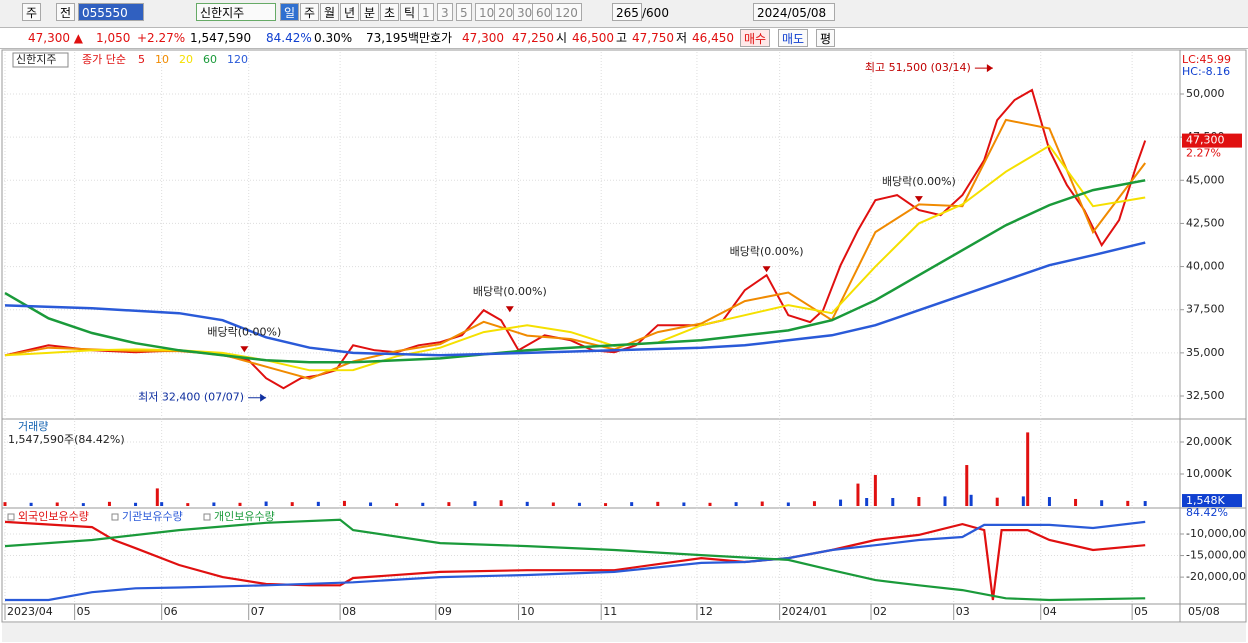 This screenshot has height=643, width=1248. What do you see at coordinates (210, 59) in the screenshot?
I see `legend-item: 60` at bounding box center [210, 59].